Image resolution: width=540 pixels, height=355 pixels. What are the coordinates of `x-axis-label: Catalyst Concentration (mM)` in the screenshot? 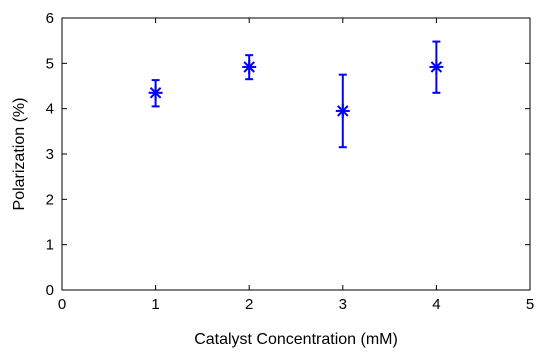 It's located at (296, 339).